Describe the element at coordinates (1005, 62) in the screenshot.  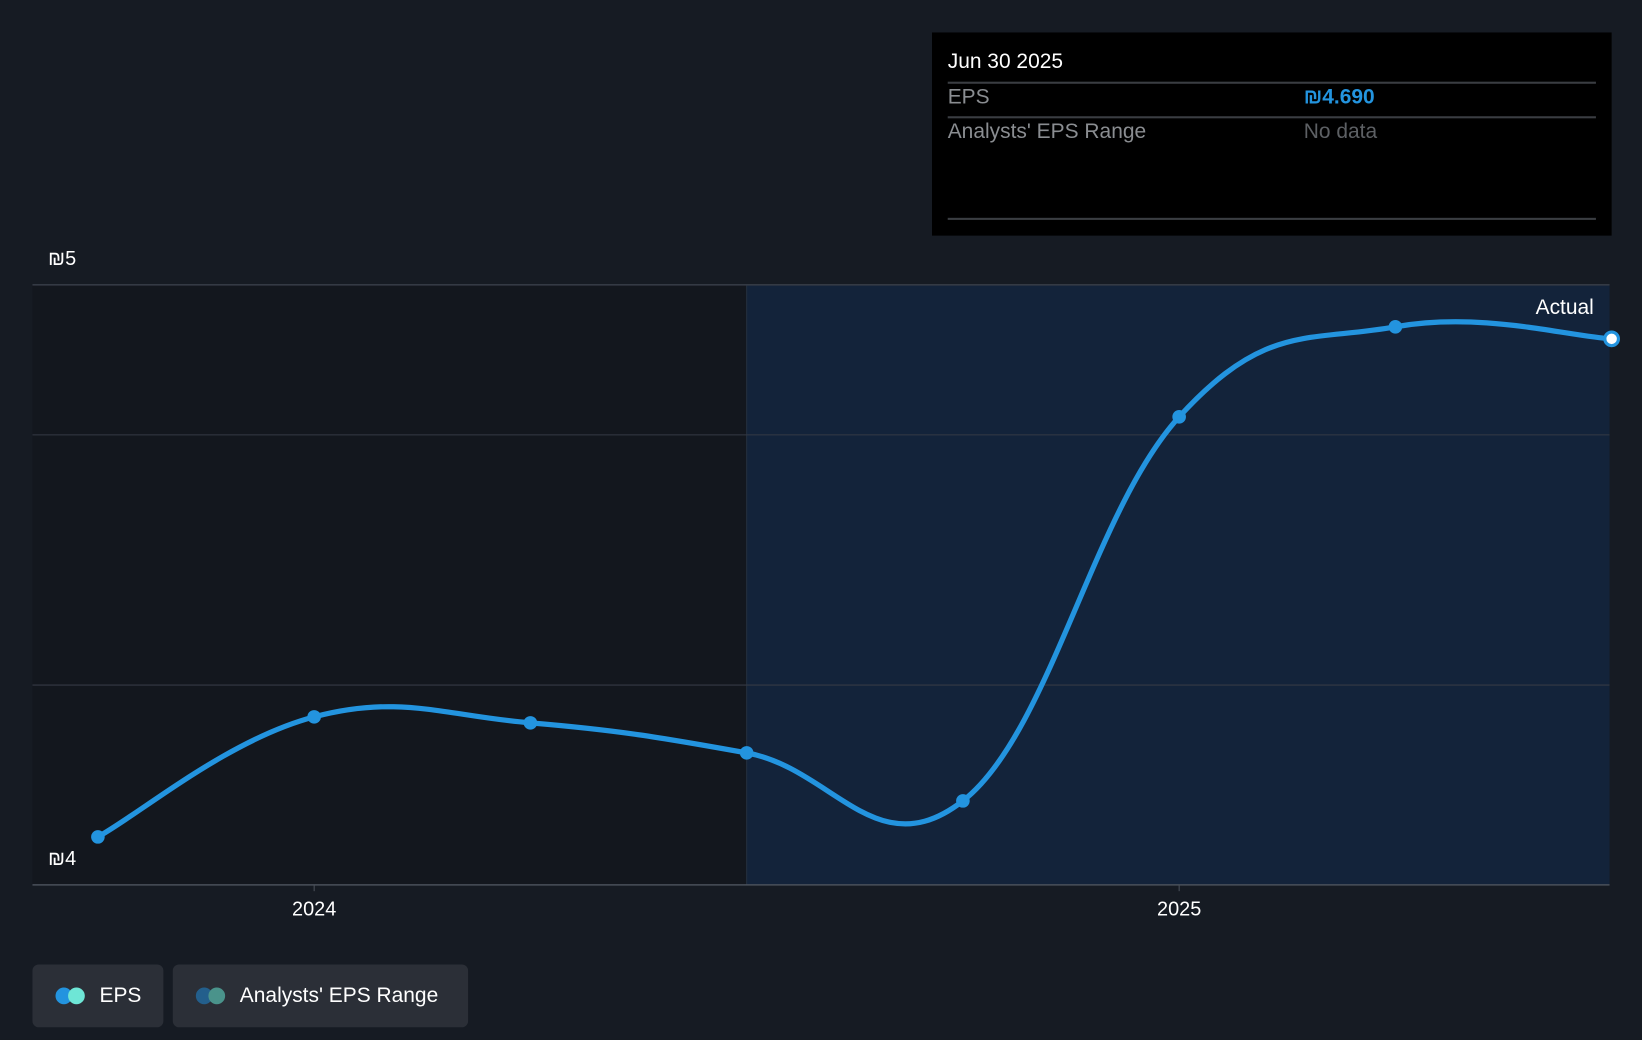
I see `tooltip-date: Jun 30 2025` at that location.